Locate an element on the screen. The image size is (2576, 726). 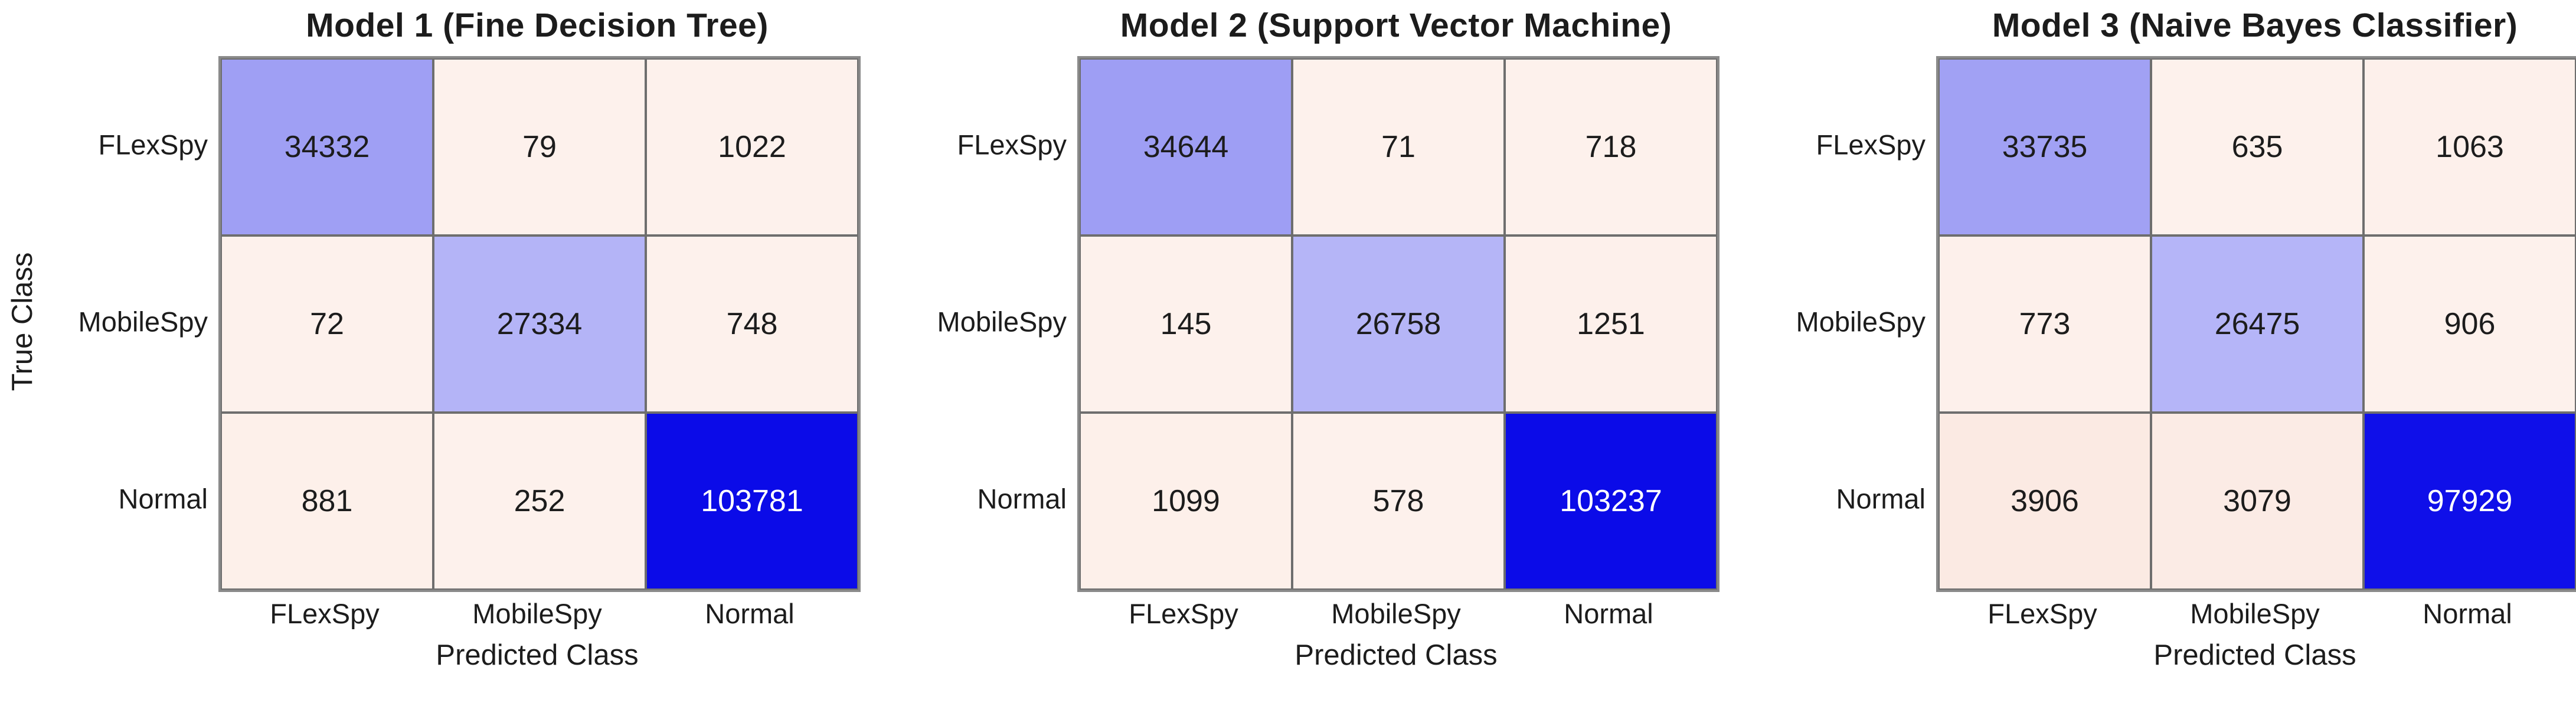
cell-value: 71 is located at coordinates (1398, 147).